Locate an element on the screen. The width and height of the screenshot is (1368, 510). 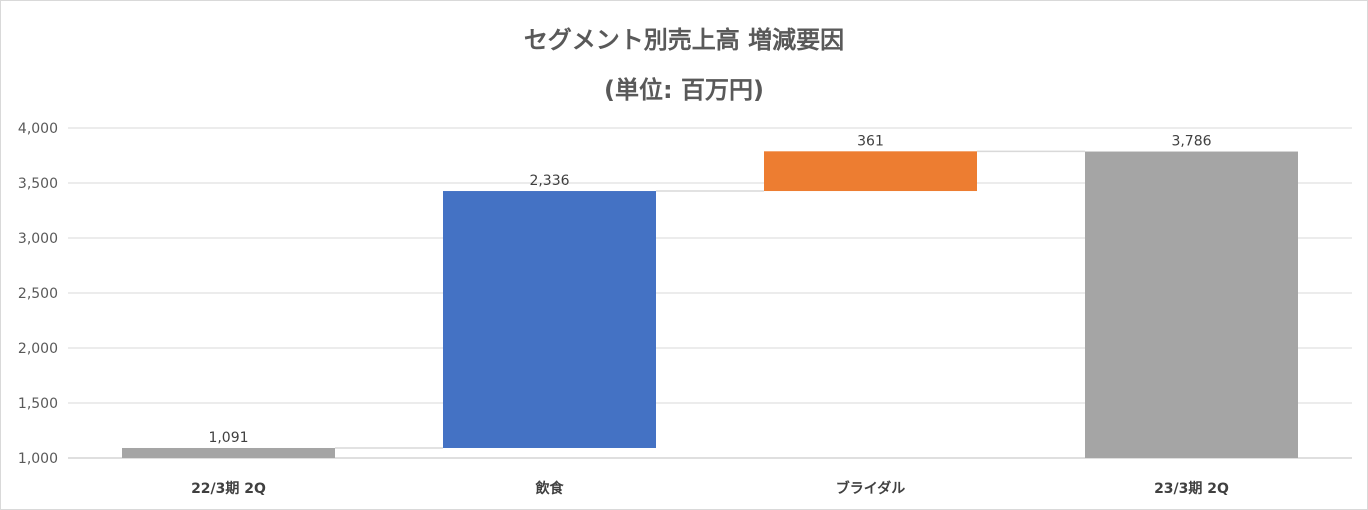
y-tick-label: 1,500 is located at coordinates (38, 404).